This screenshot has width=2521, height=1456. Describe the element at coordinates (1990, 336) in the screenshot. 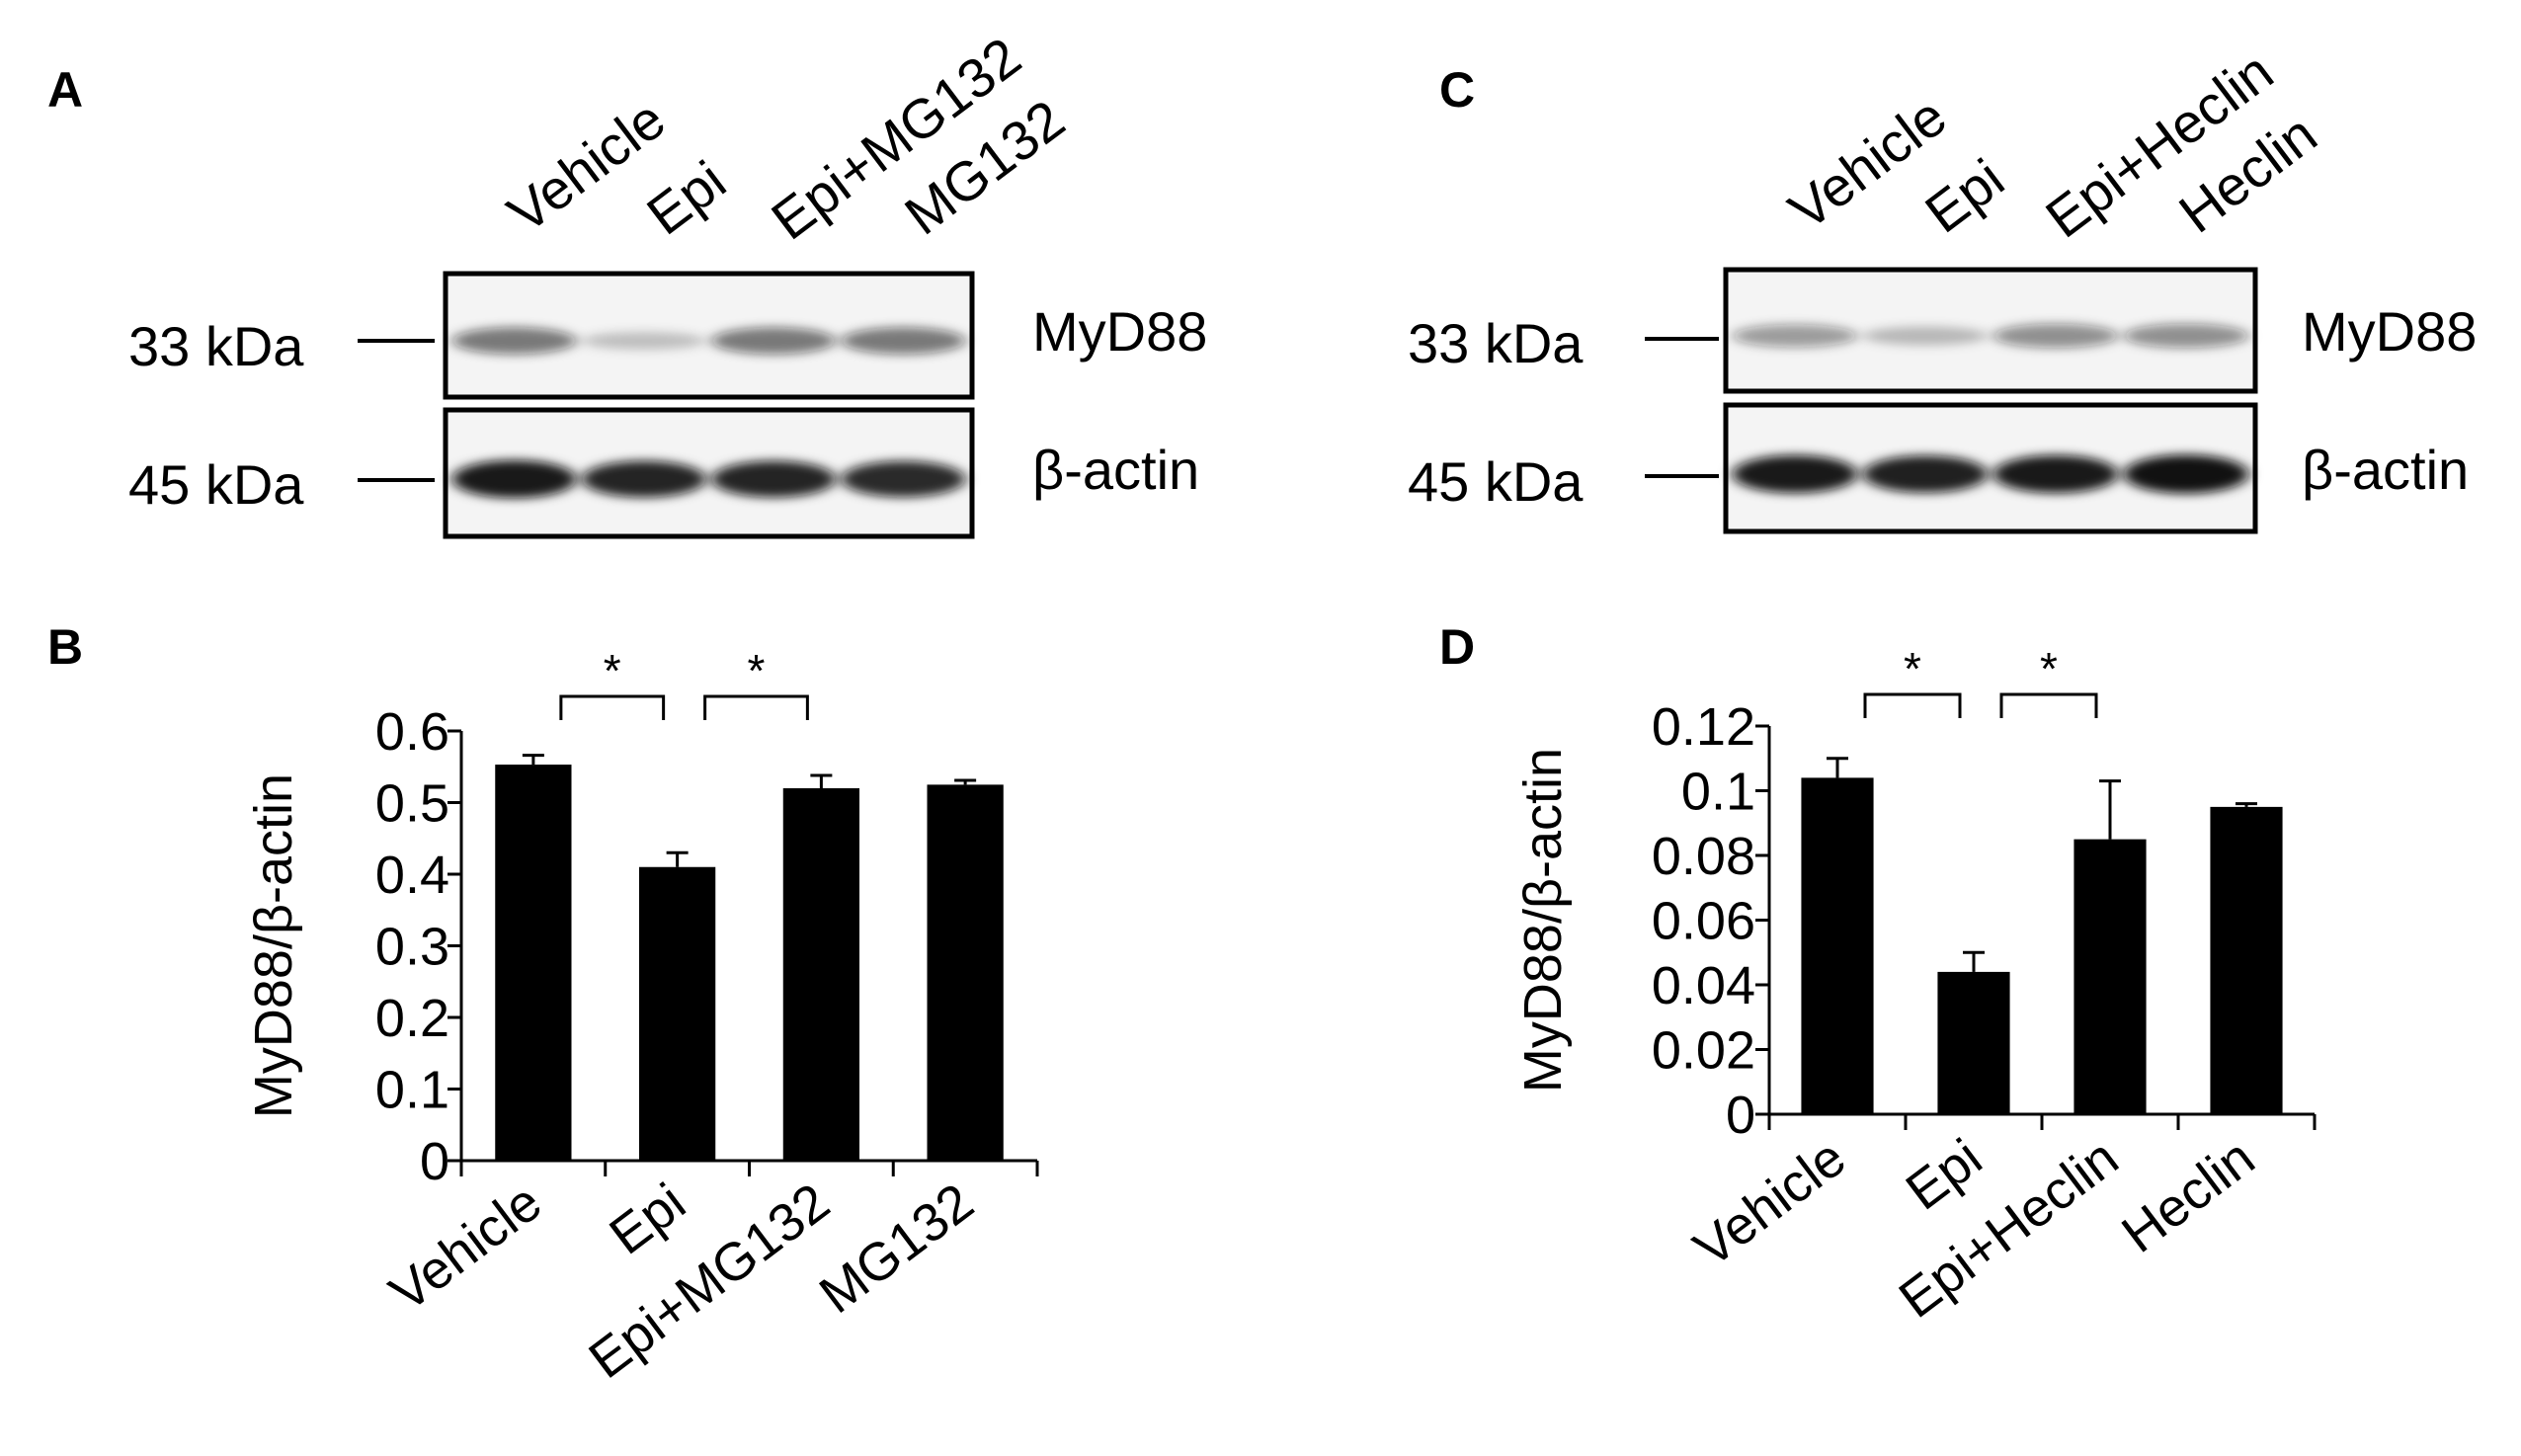

I see `blot-c-row-1-bands` at that location.